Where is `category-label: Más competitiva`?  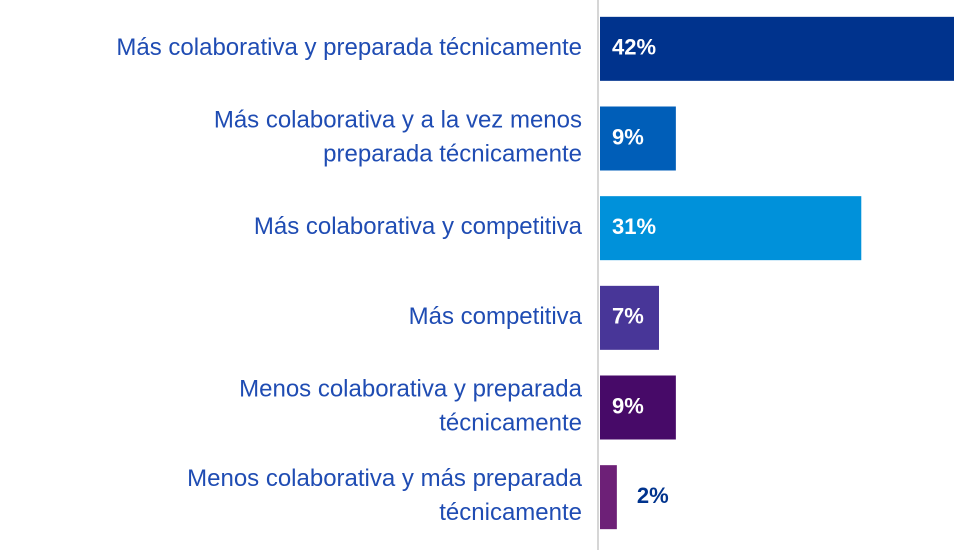
category-label: Más competitiva is located at coordinates (496, 316).